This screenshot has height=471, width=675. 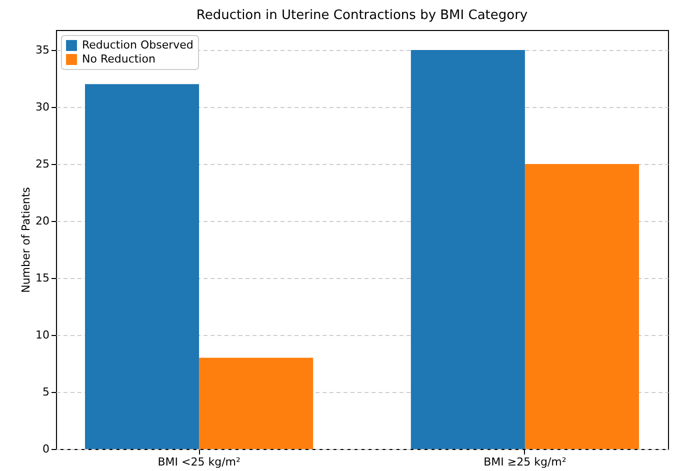 I want to click on y-tick-label: 30, so click(x=43, y=107).